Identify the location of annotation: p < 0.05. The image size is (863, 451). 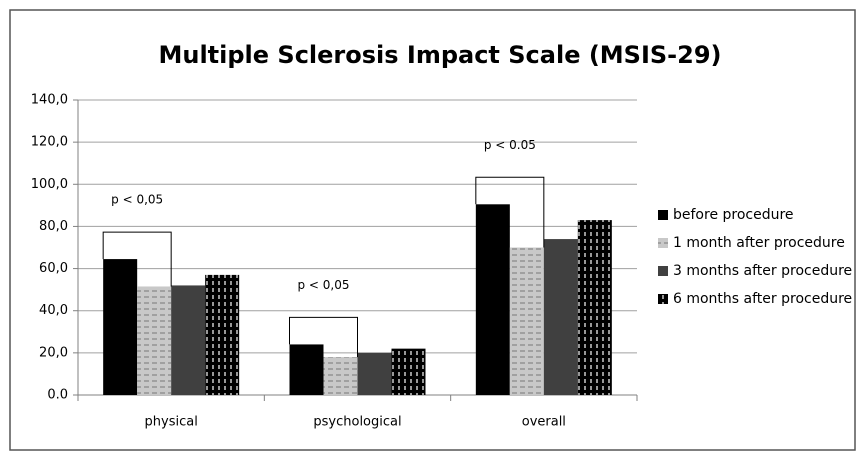
(510, 145).